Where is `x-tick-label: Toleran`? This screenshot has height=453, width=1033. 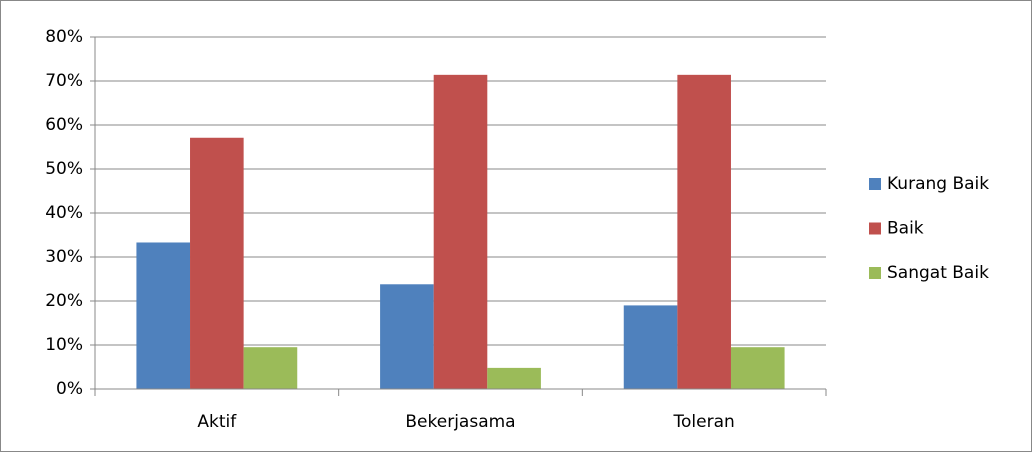 x-tick-label: Toleran is located at coordinates (704, 422).